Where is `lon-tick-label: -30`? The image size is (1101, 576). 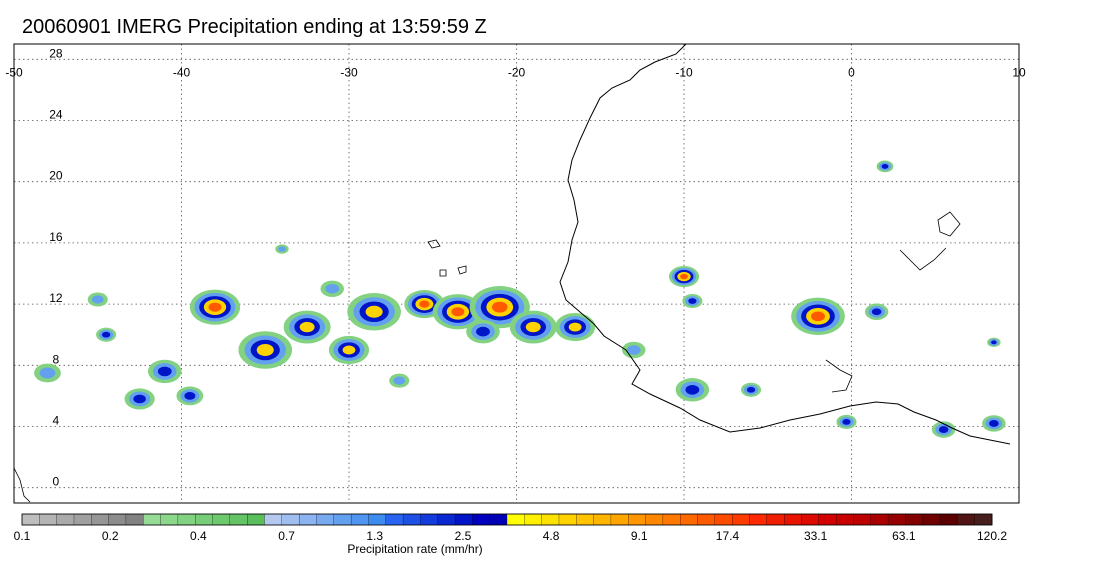
lon-tick-label: -30 is located at coordinates (349, 72).